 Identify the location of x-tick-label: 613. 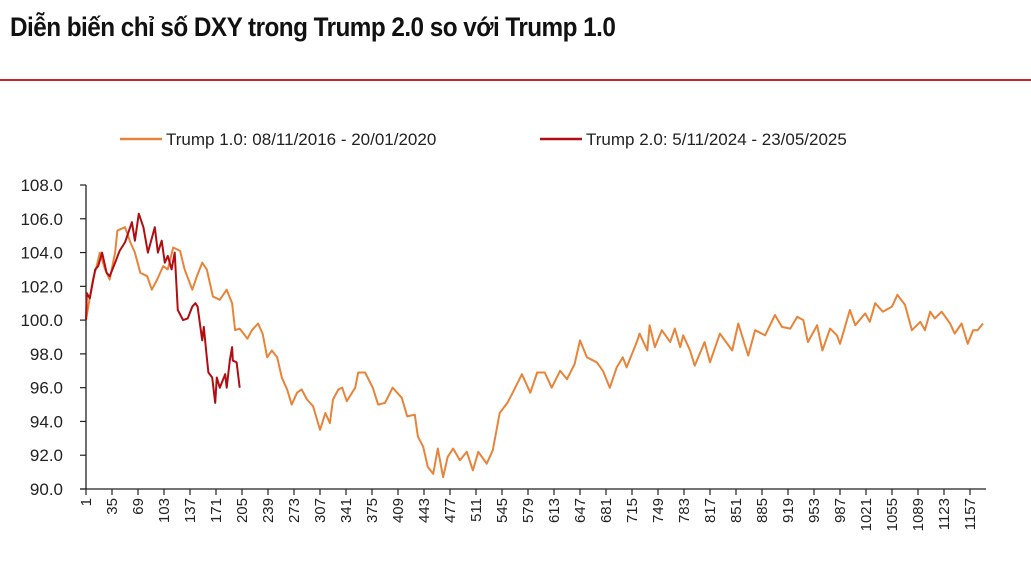
(554, 510).